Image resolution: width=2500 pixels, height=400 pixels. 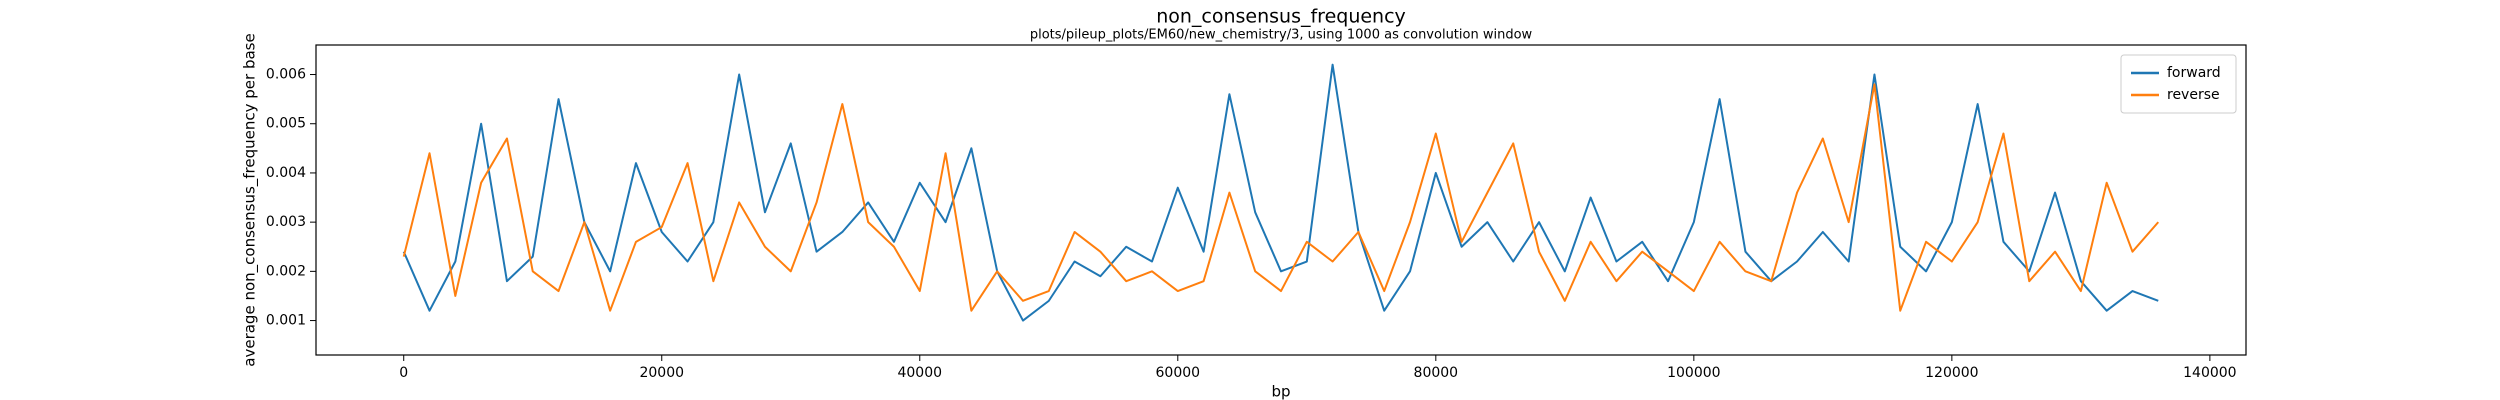 What do you see at coordinates (286, 75) in the screenshot?
I see `y-tick-label: 0.006` at bounding box center [286, 75].